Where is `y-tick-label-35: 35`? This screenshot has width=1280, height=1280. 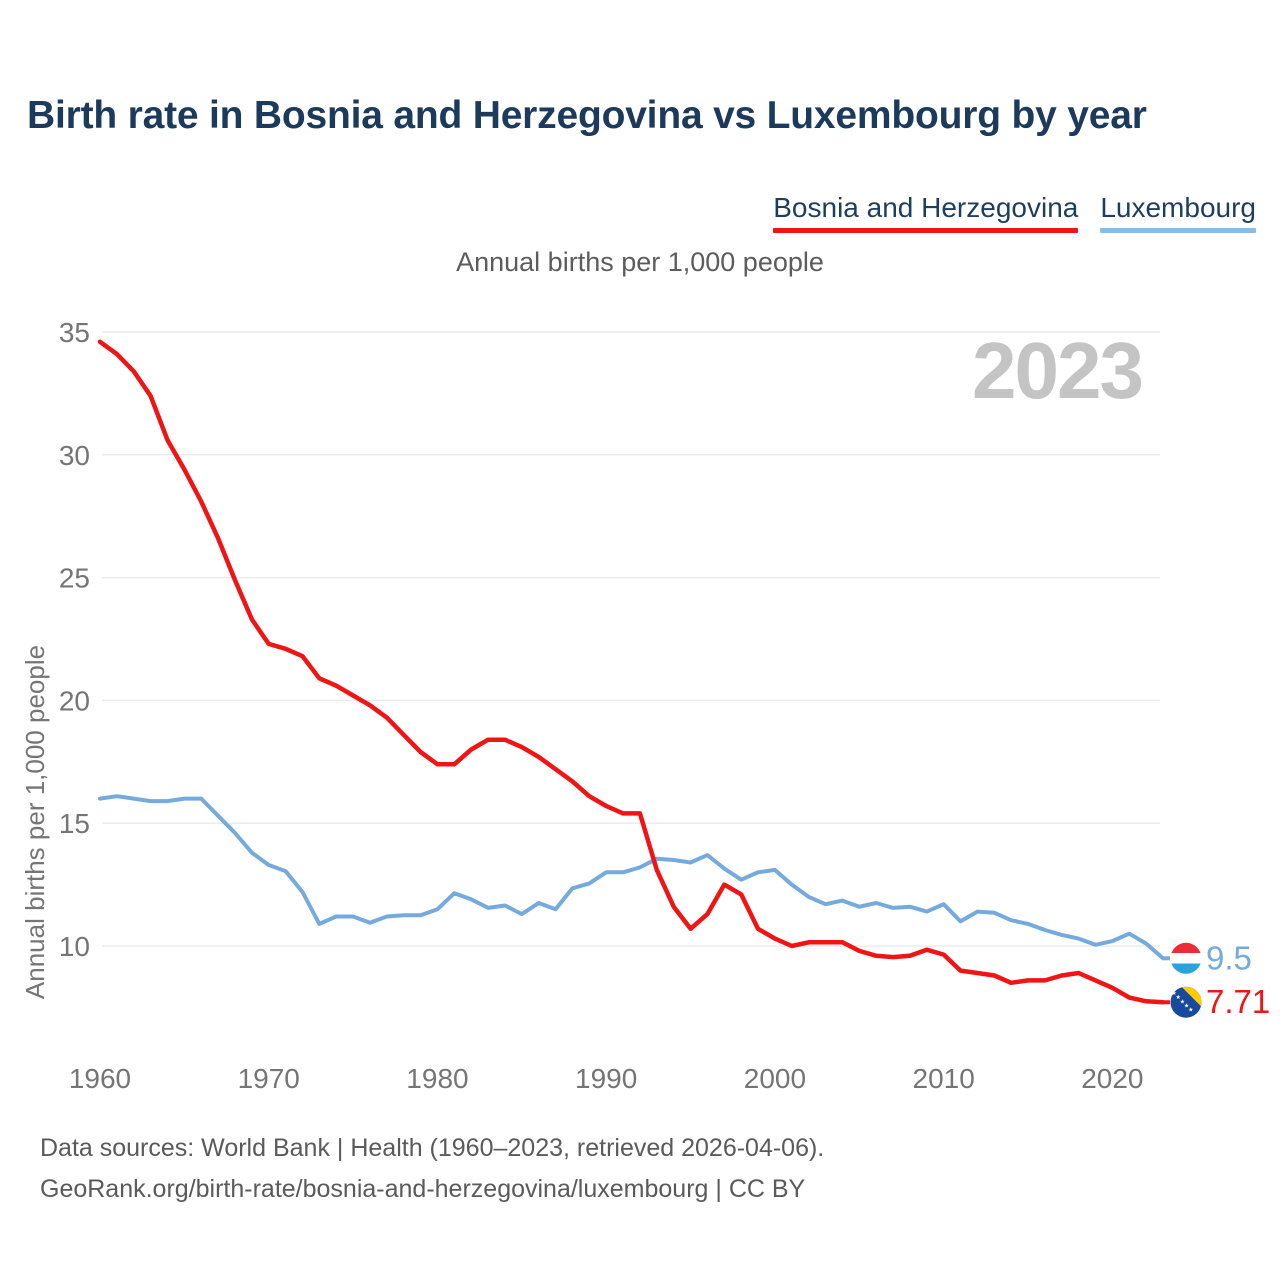
y-tick-label-35: 35 is located at coordinates (74, 332).